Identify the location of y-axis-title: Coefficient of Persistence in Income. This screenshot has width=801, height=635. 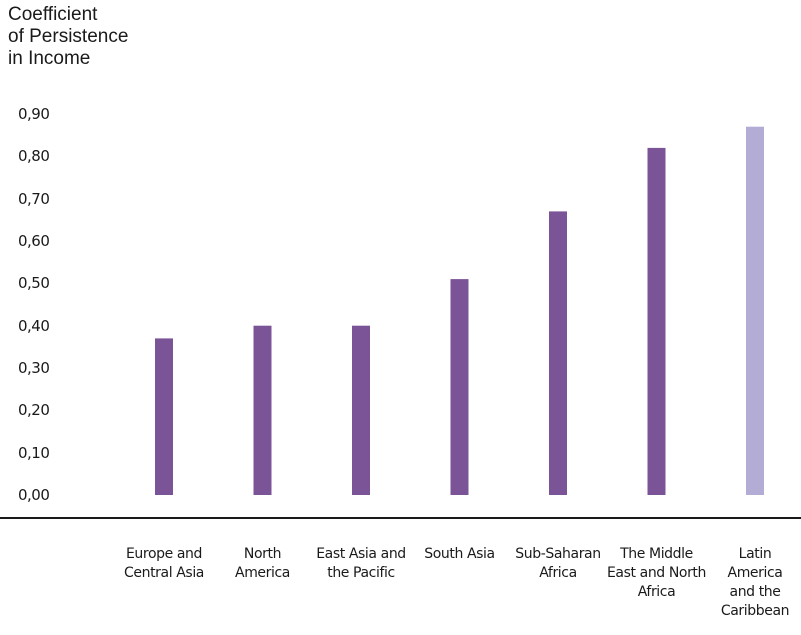
(68, 36).